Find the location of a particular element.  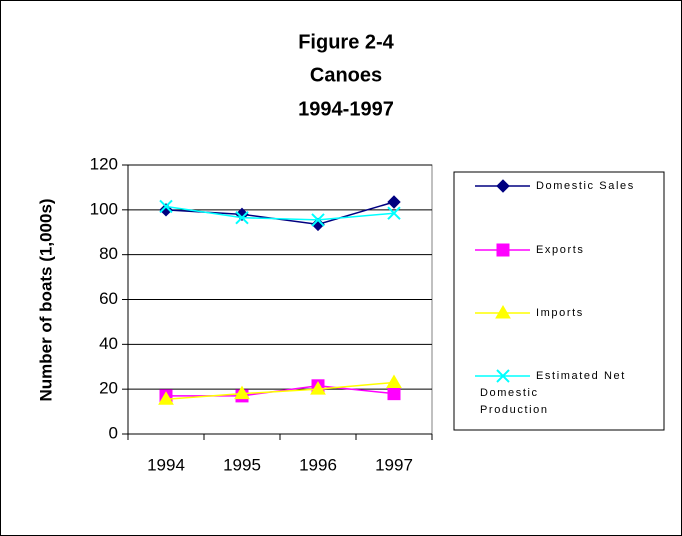

chart-title: 1994-1997 is located at coordinates (346, 109).